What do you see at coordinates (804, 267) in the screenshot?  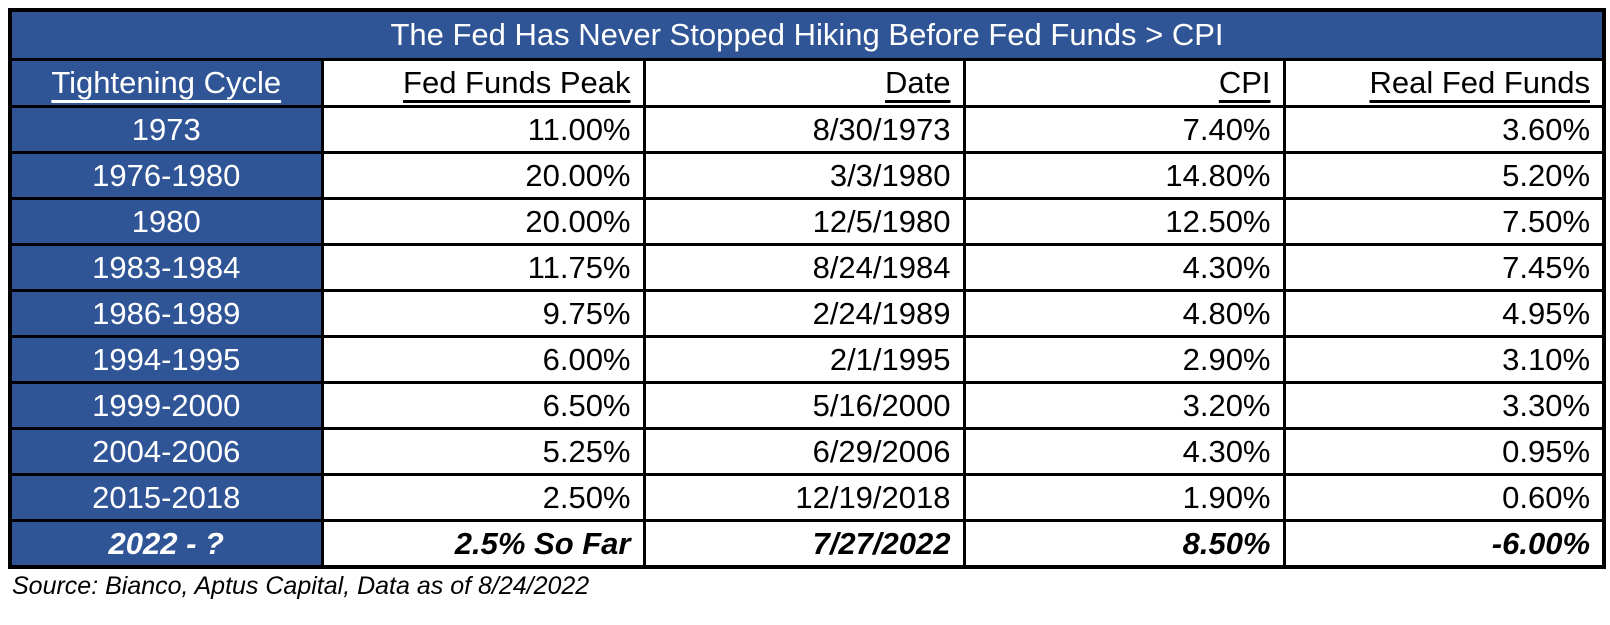 I see `cell-date: 8/24/1984` at bounding box center [804, 267].